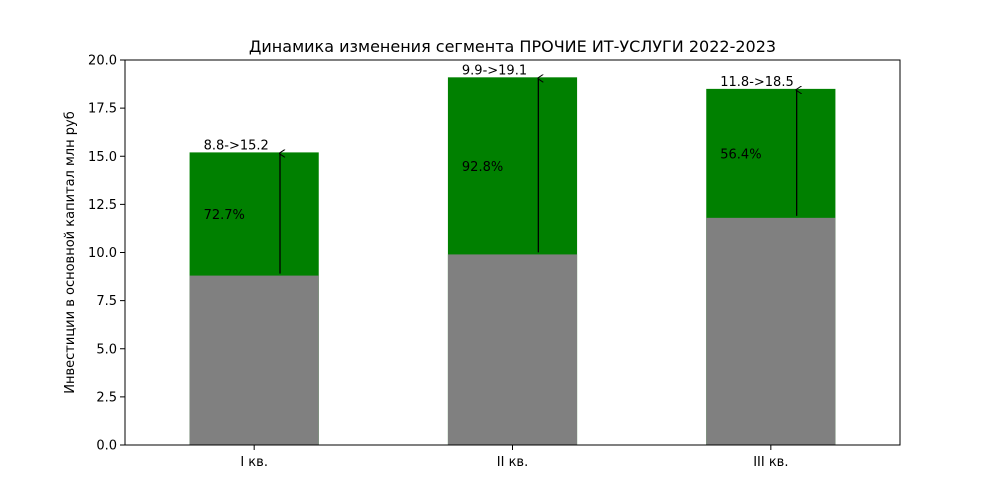  What do you see at coordinates (770, 462) in the screenshot?
I see `x-tick-label: III кв.` at bounding box center [770, 462].